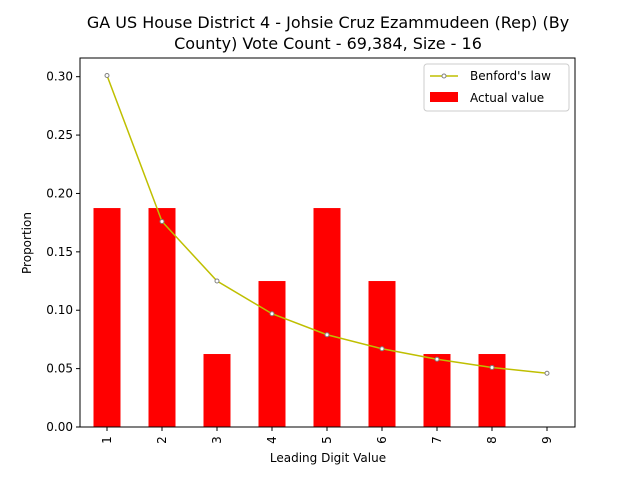  What do you see at coordinates (59, 369) in the screenshot?
I see `y-tick-label: 0.05` at bounding box center [59, 369].